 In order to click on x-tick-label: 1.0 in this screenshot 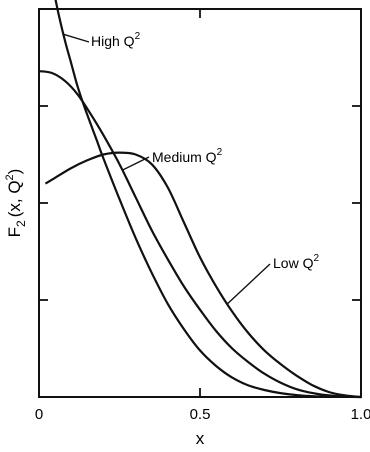, I will do `click(360, 414)`.